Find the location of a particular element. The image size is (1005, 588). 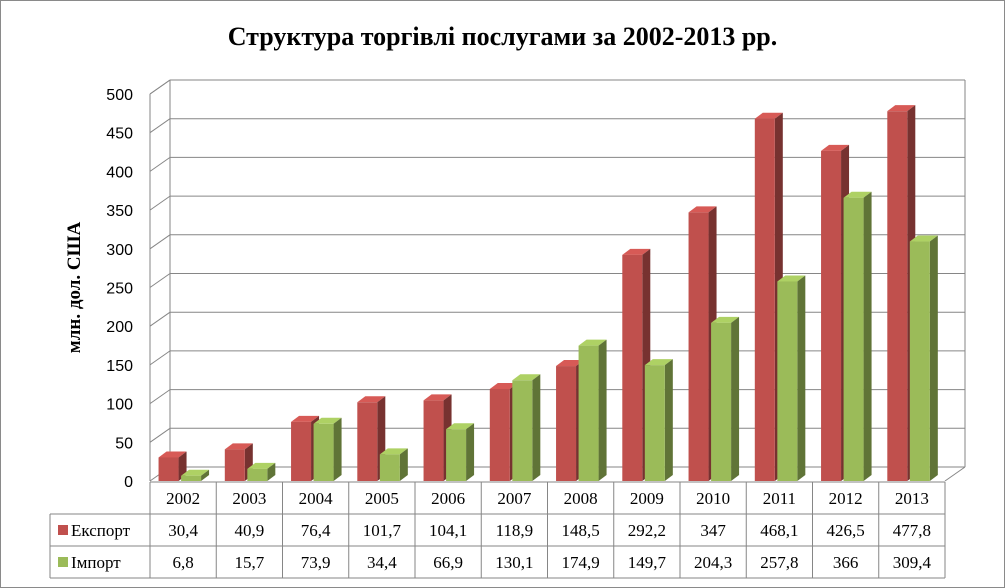

floor-right-edge is located at coordinates (955, 474).